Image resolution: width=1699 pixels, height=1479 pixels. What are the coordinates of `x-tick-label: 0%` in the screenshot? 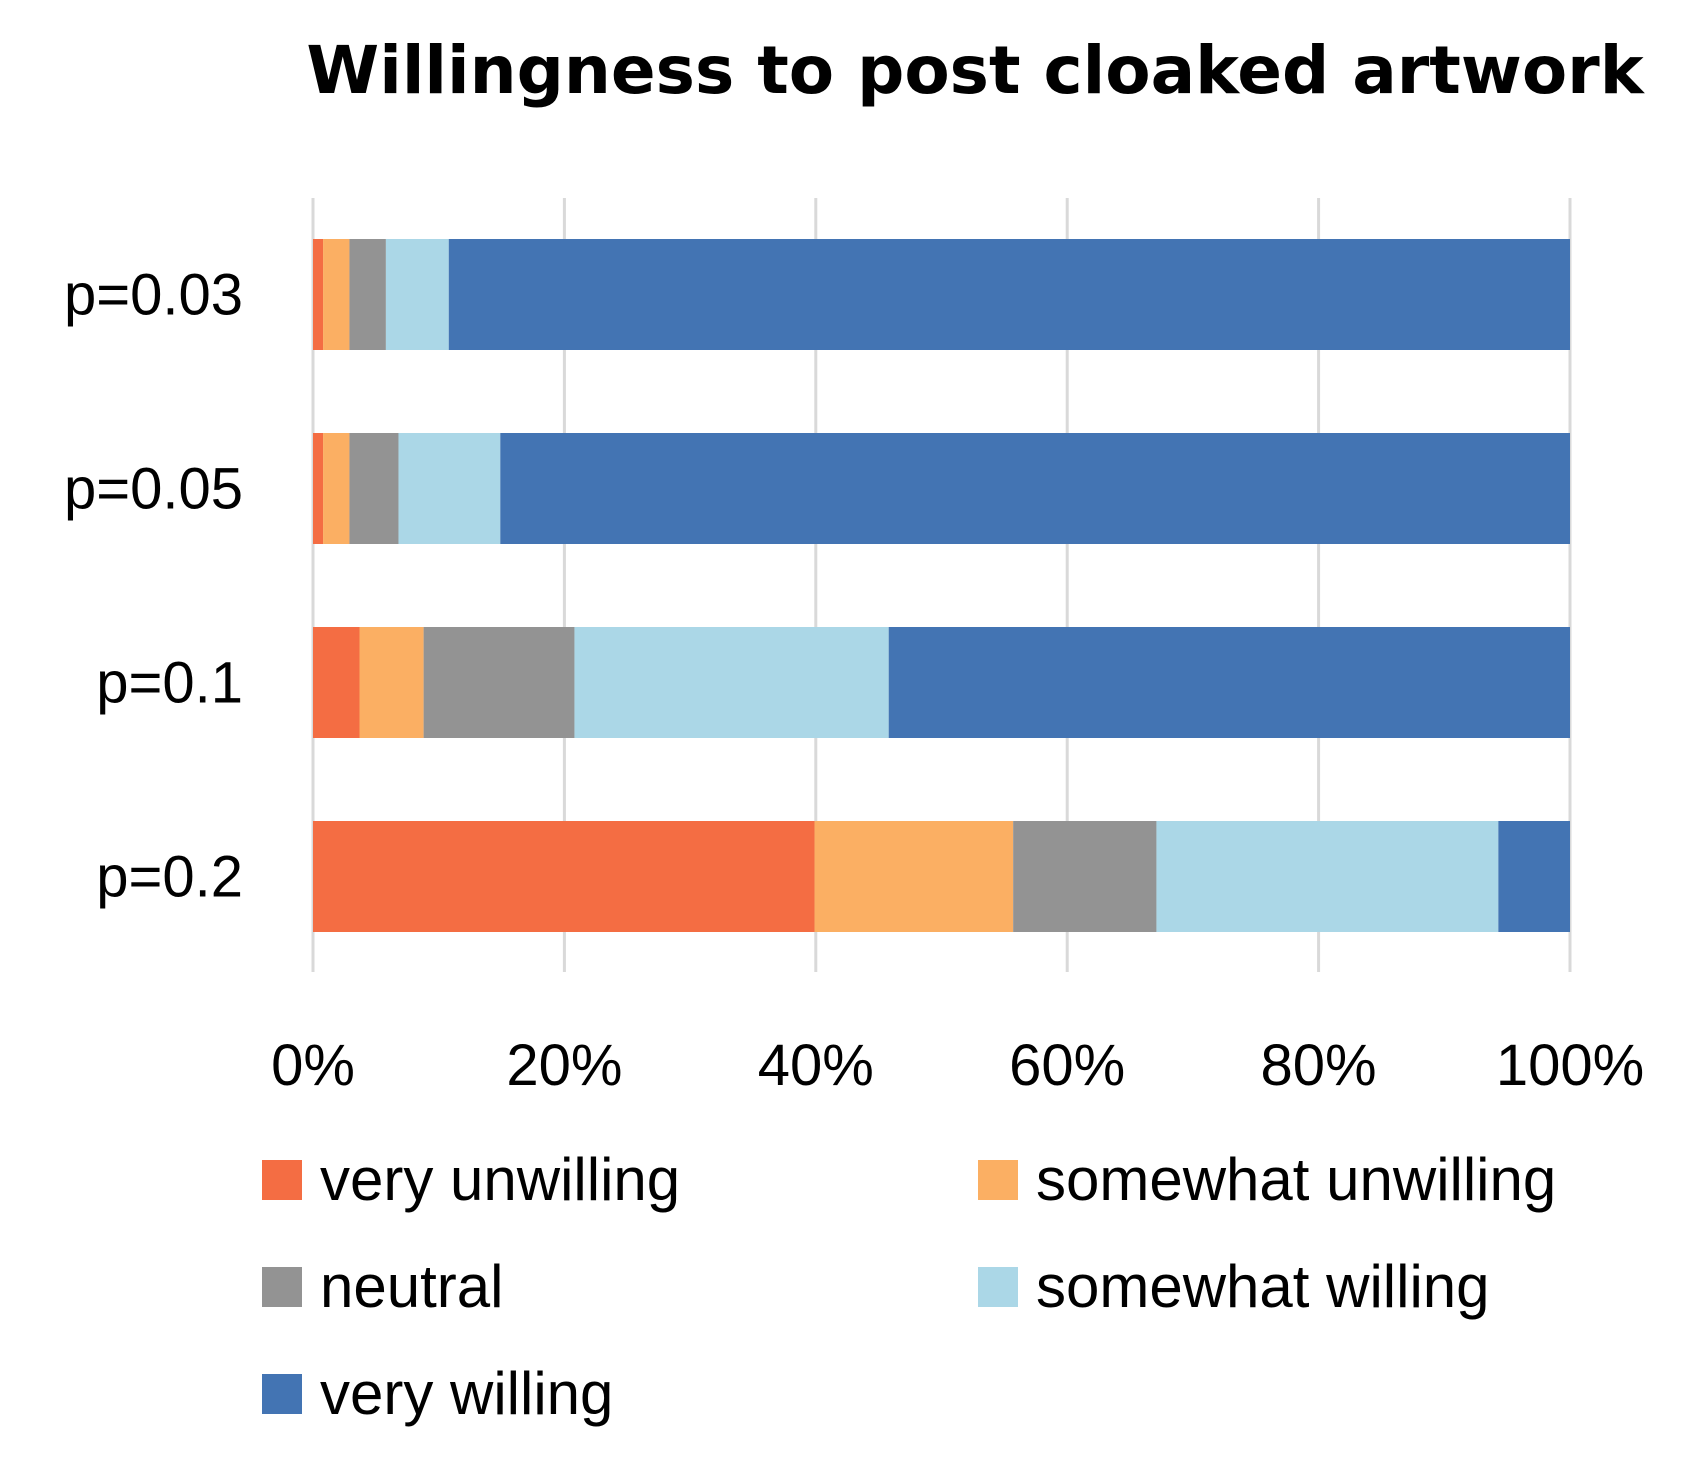 It's located at (313, 1065).